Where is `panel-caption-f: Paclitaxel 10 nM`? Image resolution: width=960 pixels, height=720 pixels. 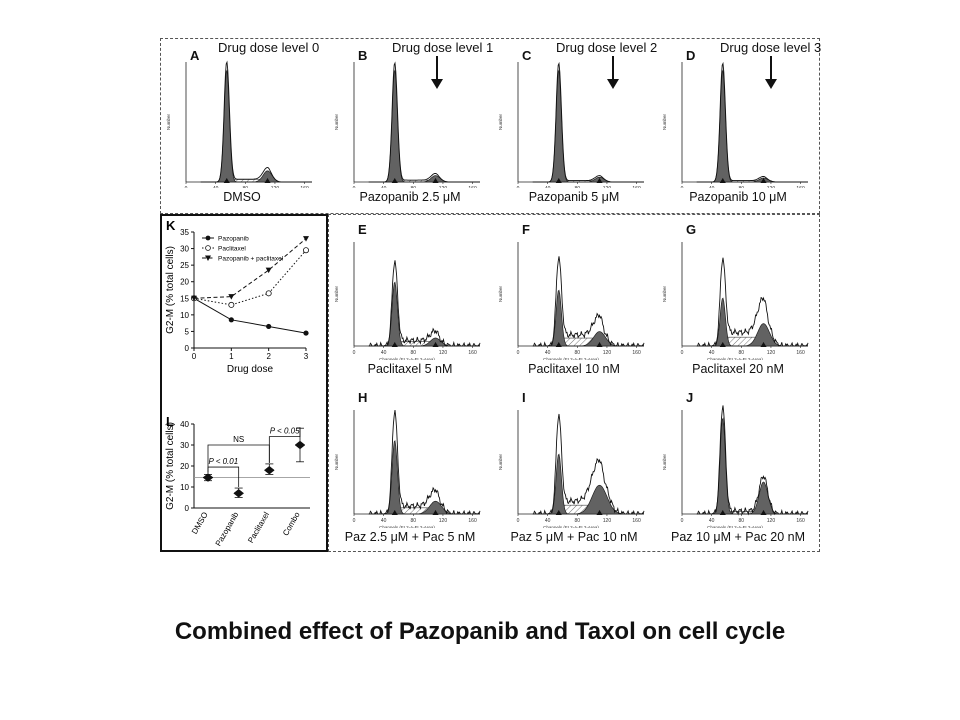 panel-caption-f: Paclitaxel 10 nM is located at coordinates (574, 369).